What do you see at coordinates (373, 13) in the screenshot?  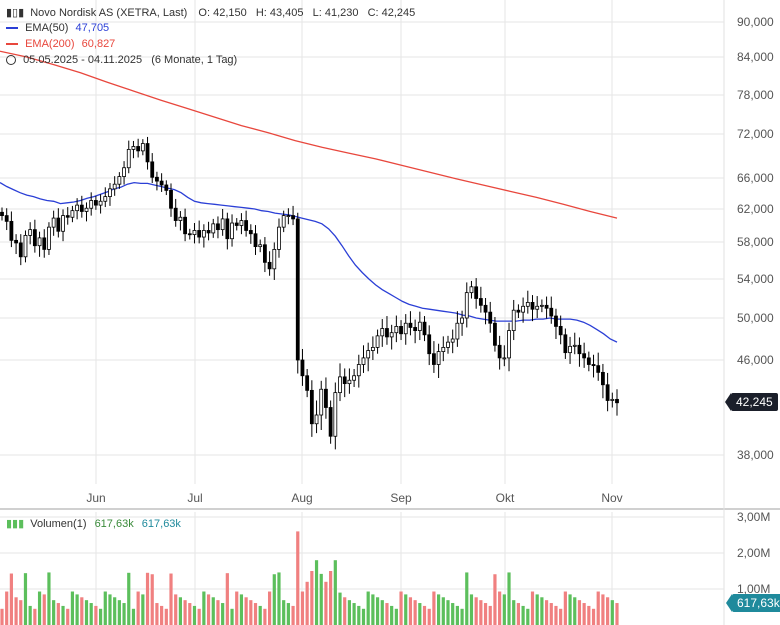 I see `close-label: C:` at bounding box center [373, 13].